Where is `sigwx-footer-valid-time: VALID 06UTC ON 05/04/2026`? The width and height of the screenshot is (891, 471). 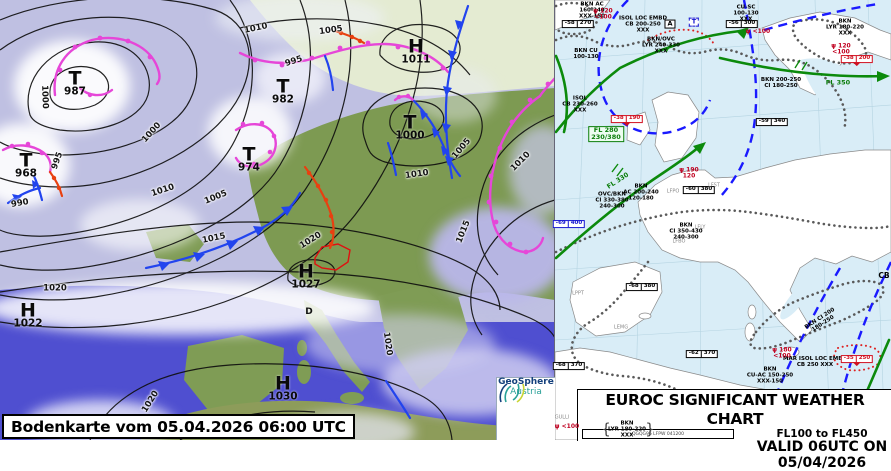
sigwx-footer-valid-time: VALID 06UTC ON 05/04/2026 is located at coordinates (822, 455).